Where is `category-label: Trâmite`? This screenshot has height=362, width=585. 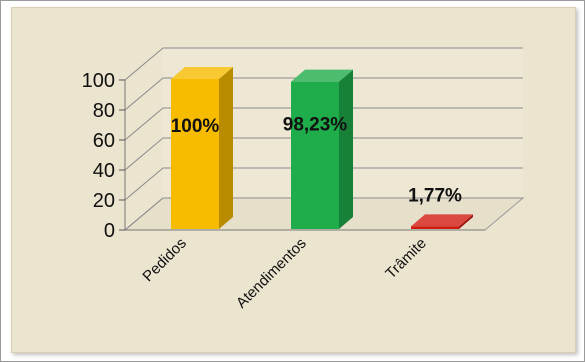
category-label: Trâmite is located at coordinates (406, 259).